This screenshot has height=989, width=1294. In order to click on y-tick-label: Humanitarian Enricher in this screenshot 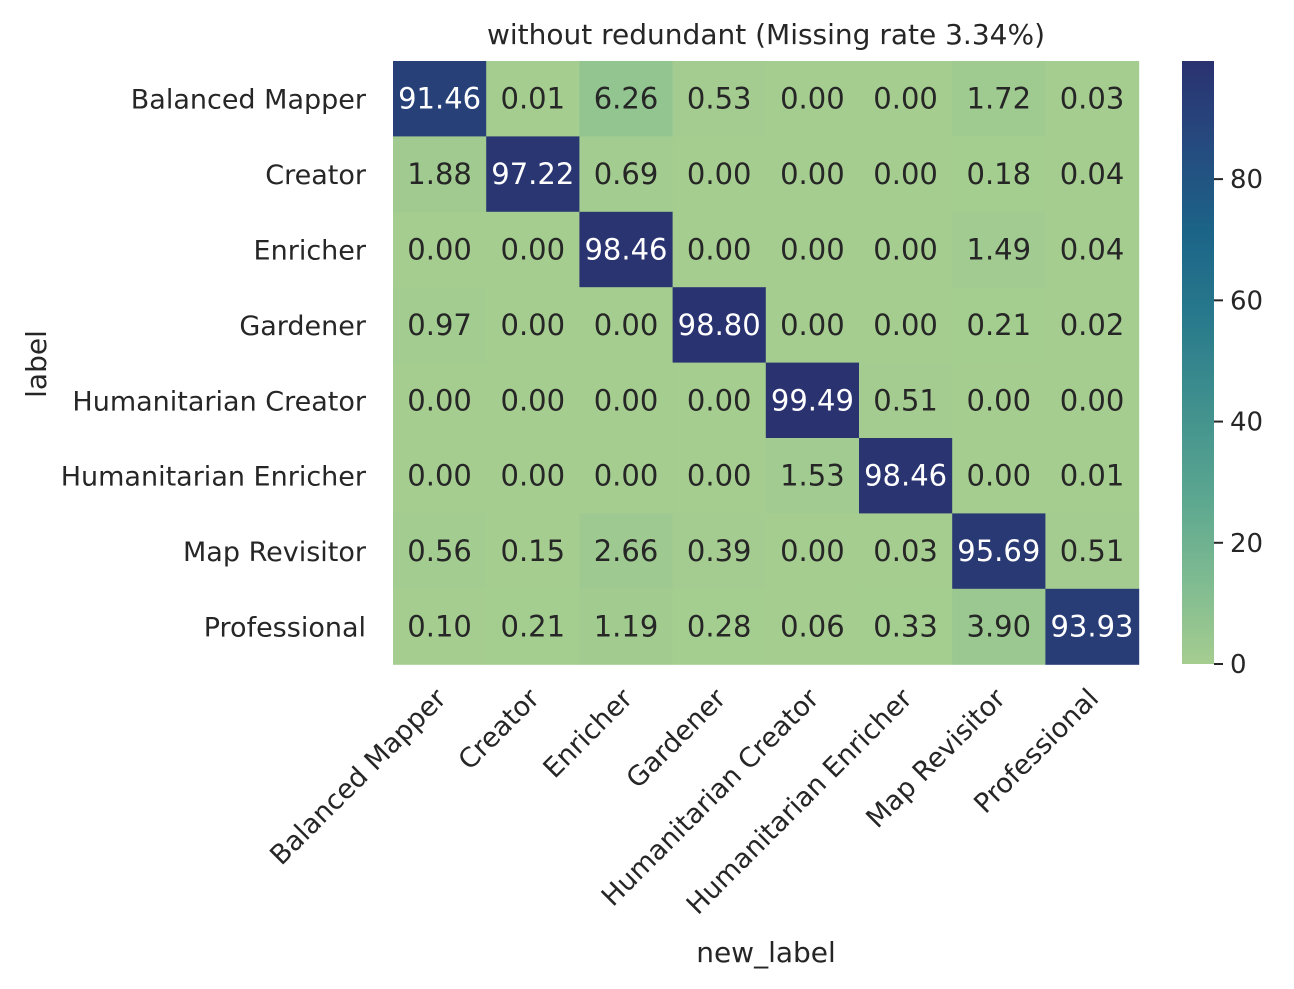, I will do `click(214, 477)`.